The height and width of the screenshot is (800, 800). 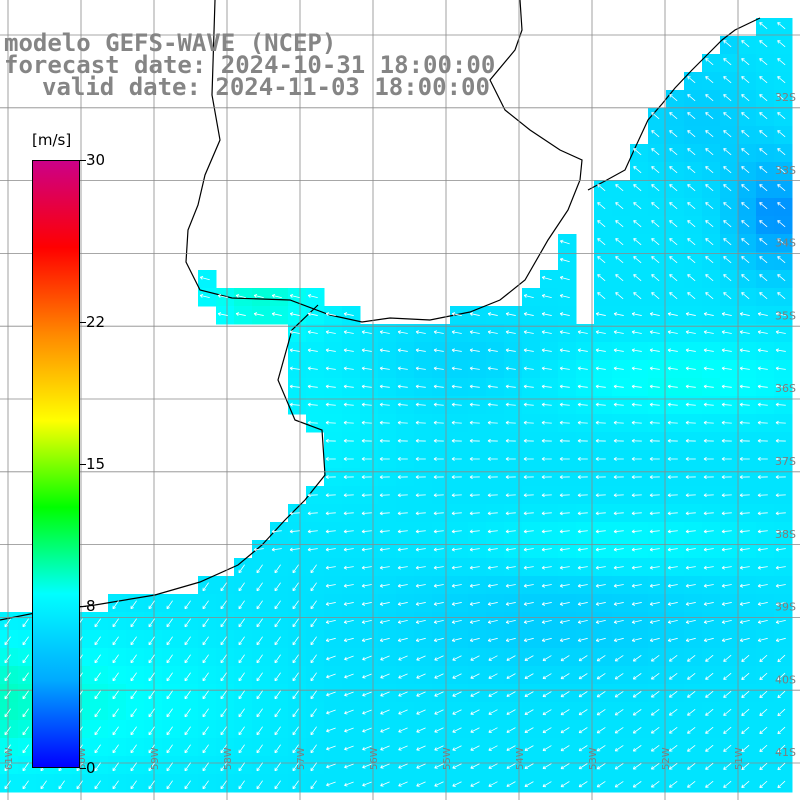 What do you see at coordinates (785, 97) in the screenshot?
I see `latitude-label: 32S` at bounding box center [785, 97].